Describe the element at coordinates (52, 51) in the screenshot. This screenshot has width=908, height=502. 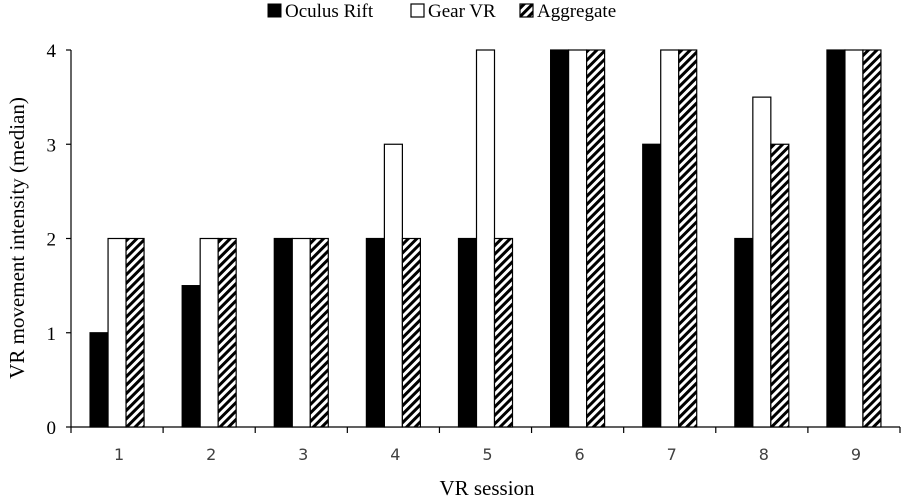
I see `y-tick-label: 4` at that location.